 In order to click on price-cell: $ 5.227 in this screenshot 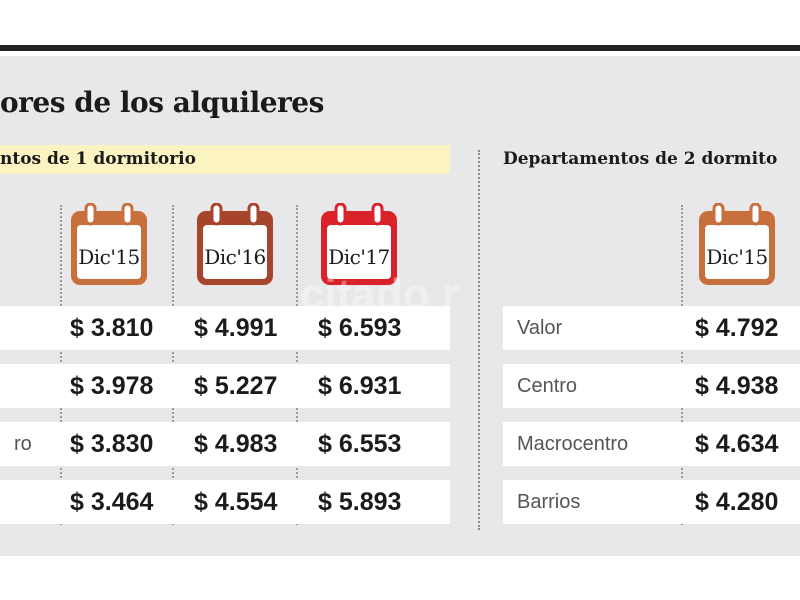, I will do `click(236, 386)`.